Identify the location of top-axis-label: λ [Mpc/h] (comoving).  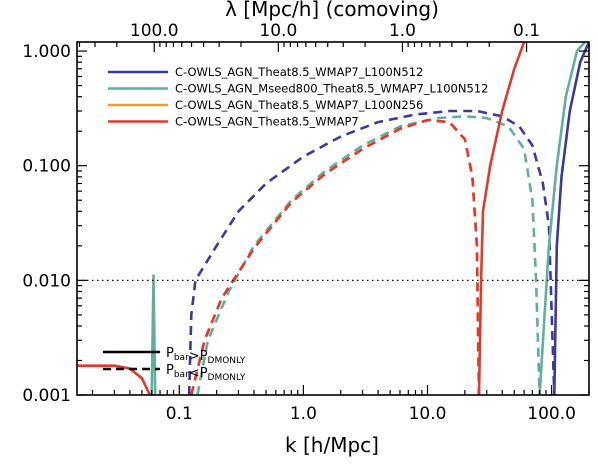
(332, 10).